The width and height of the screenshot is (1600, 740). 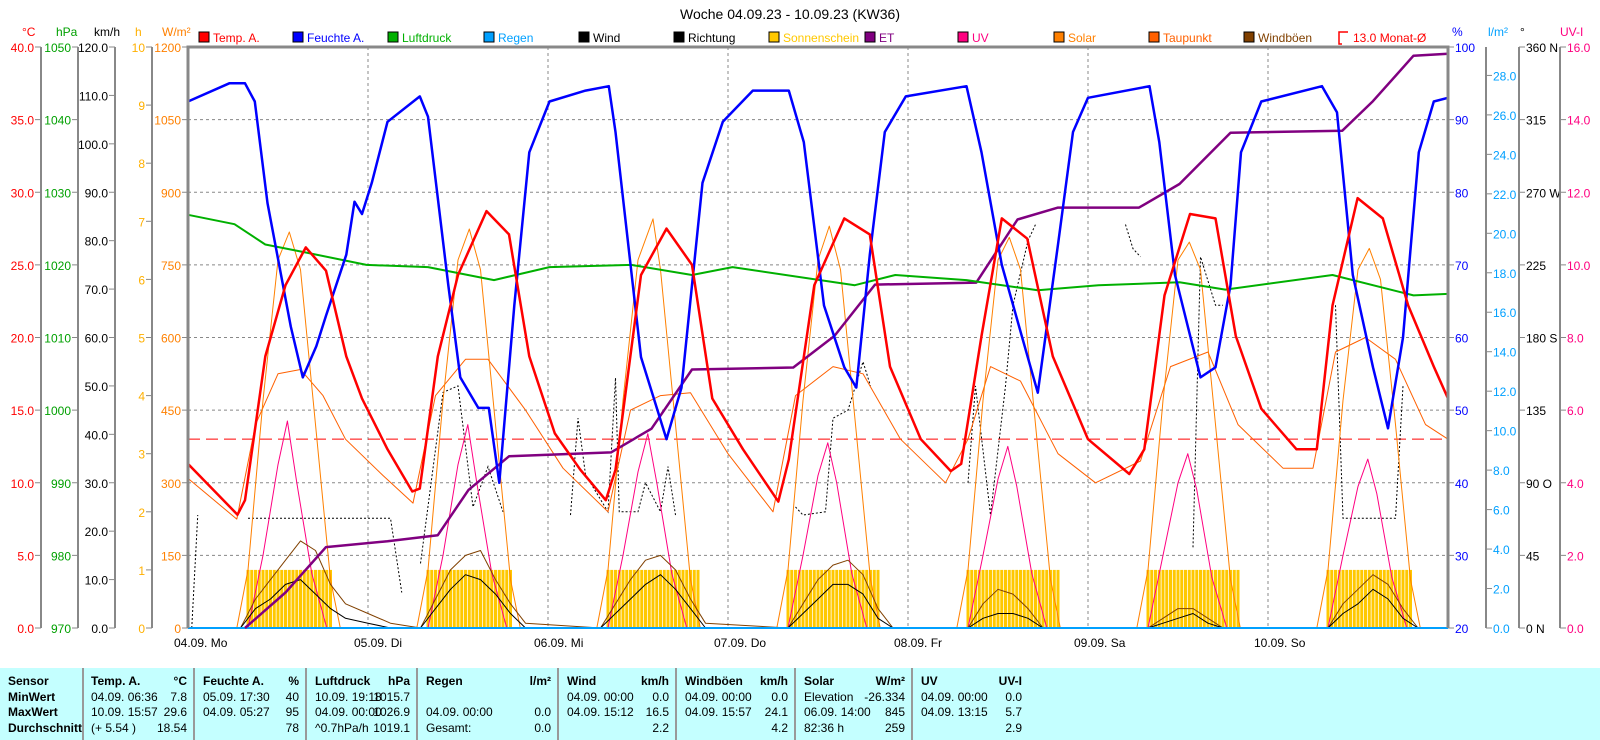 What do you see at coordinates (97, 532) in the screenshot?
I see `axis-tick-label-wind: 20.0` at bounding box center [97, 532].